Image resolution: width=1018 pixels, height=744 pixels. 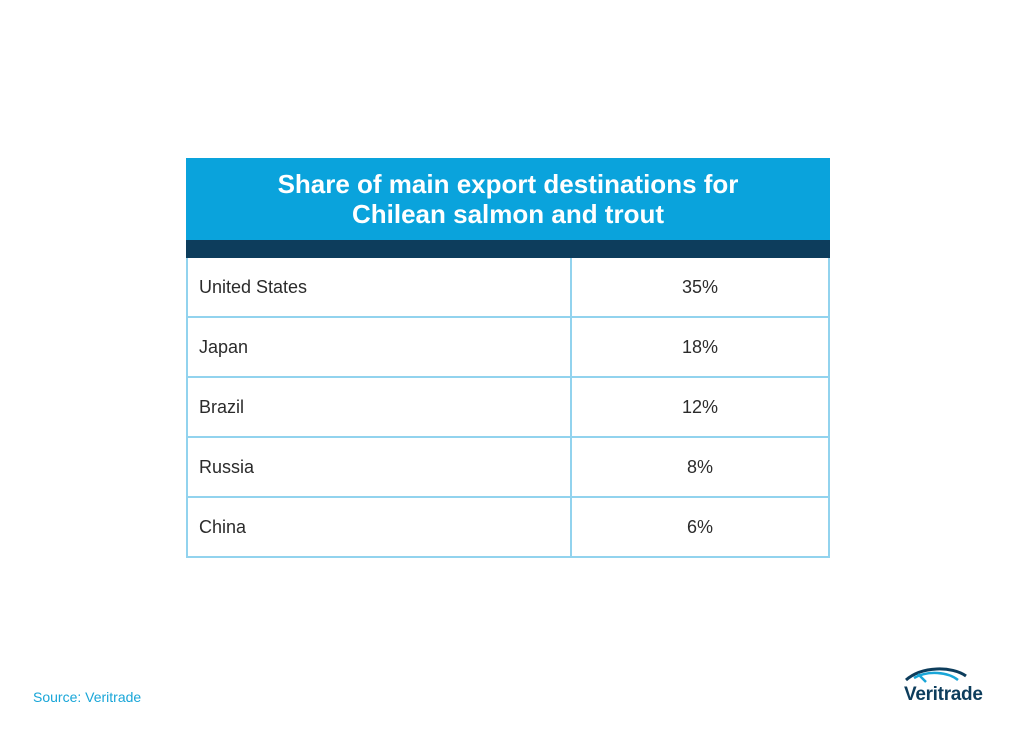 I want to click on country-cell: Brazil, so click(x=380, y=407).